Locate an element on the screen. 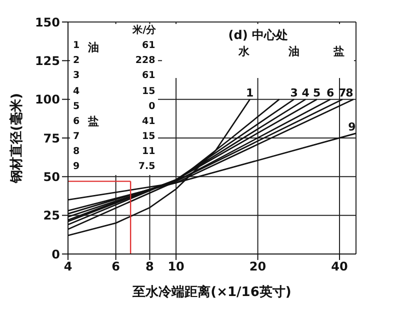  series-label: 3 is located at coordinates (294, 93).